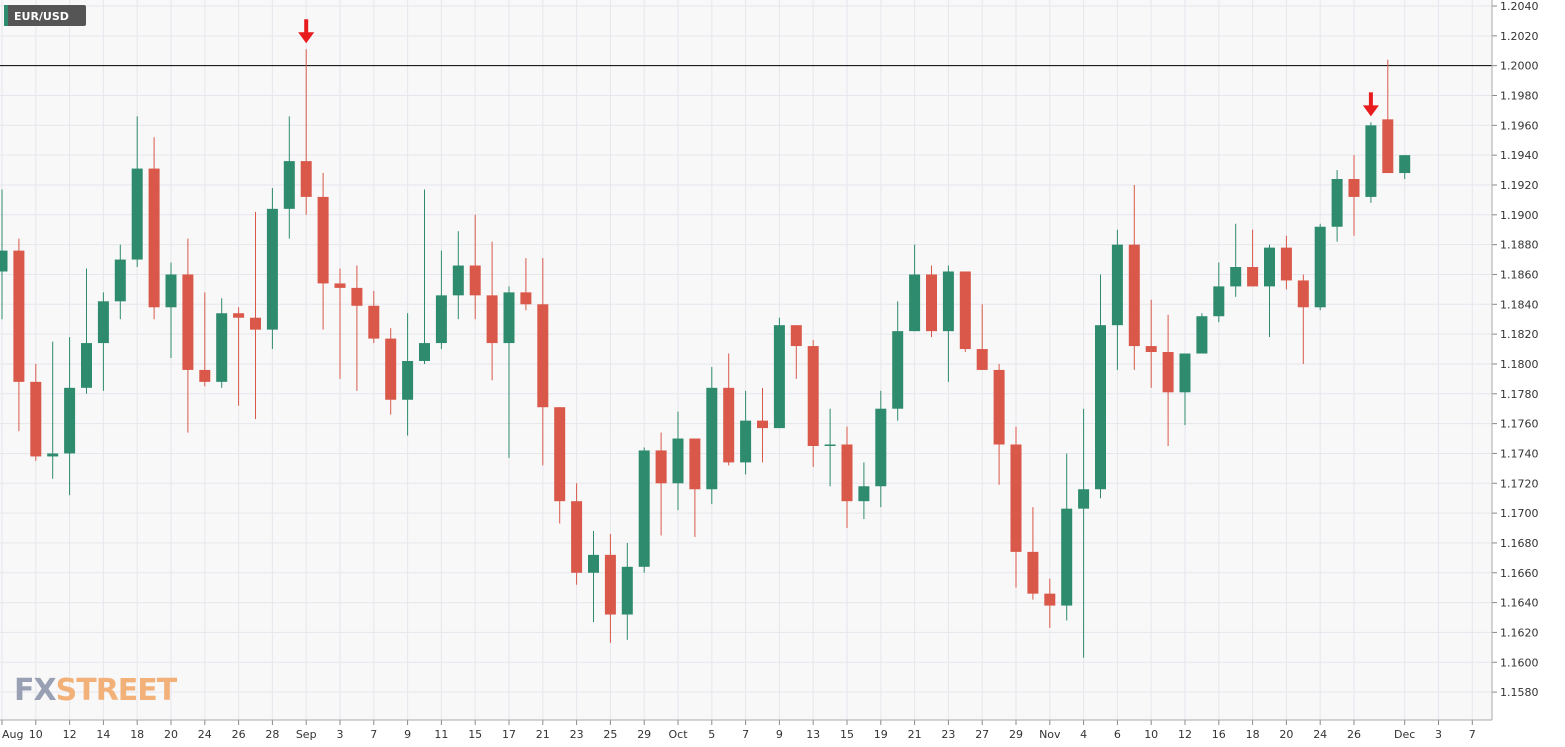 The image size is (1565, 747). I want to click on x-tick-label: 12, so click(1185, 734).